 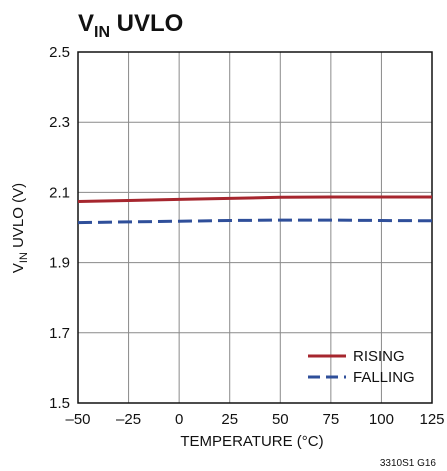 I want to click on y-axis-label: VIN UVLO (V), so click(x=20, y=228).